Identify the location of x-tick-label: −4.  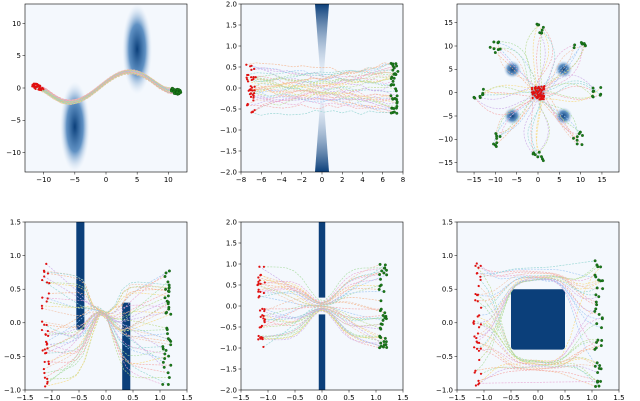
(281, 180).